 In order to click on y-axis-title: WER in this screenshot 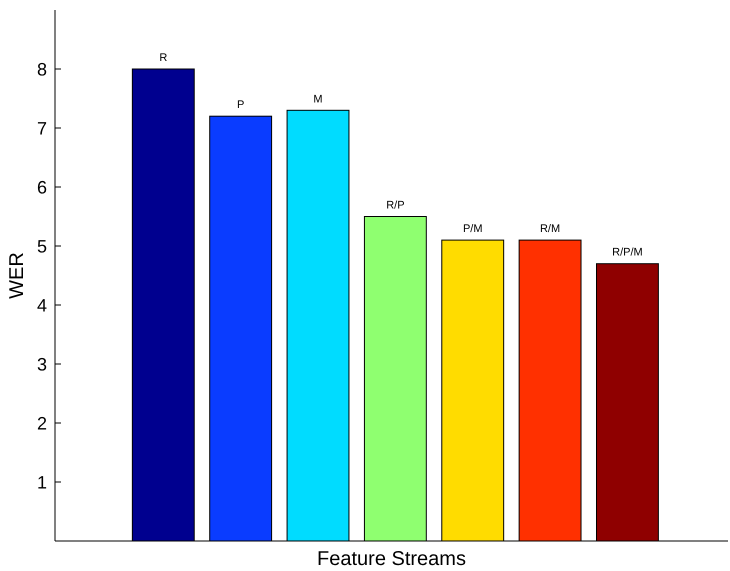, I will do `click(17, 275)`.